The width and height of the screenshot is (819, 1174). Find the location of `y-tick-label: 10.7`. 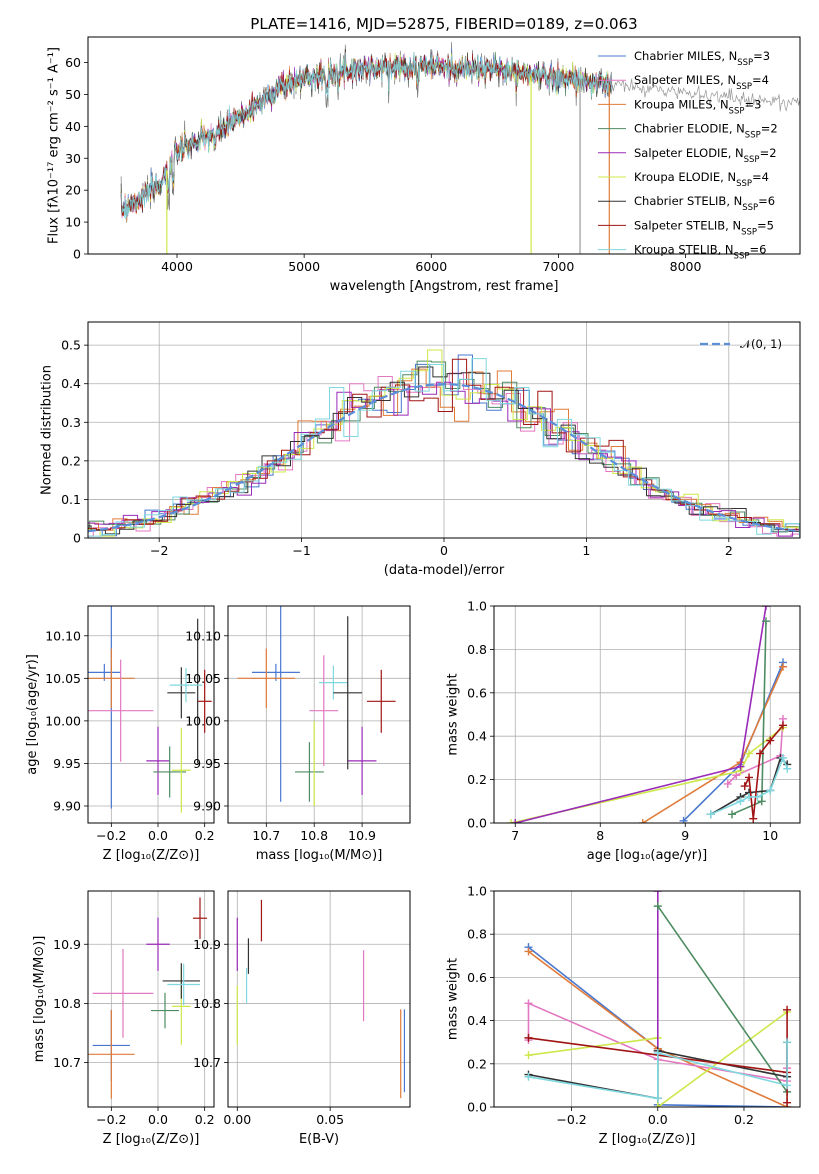

y-tick-label: 10.7 is located at coordinates (207, 1062).